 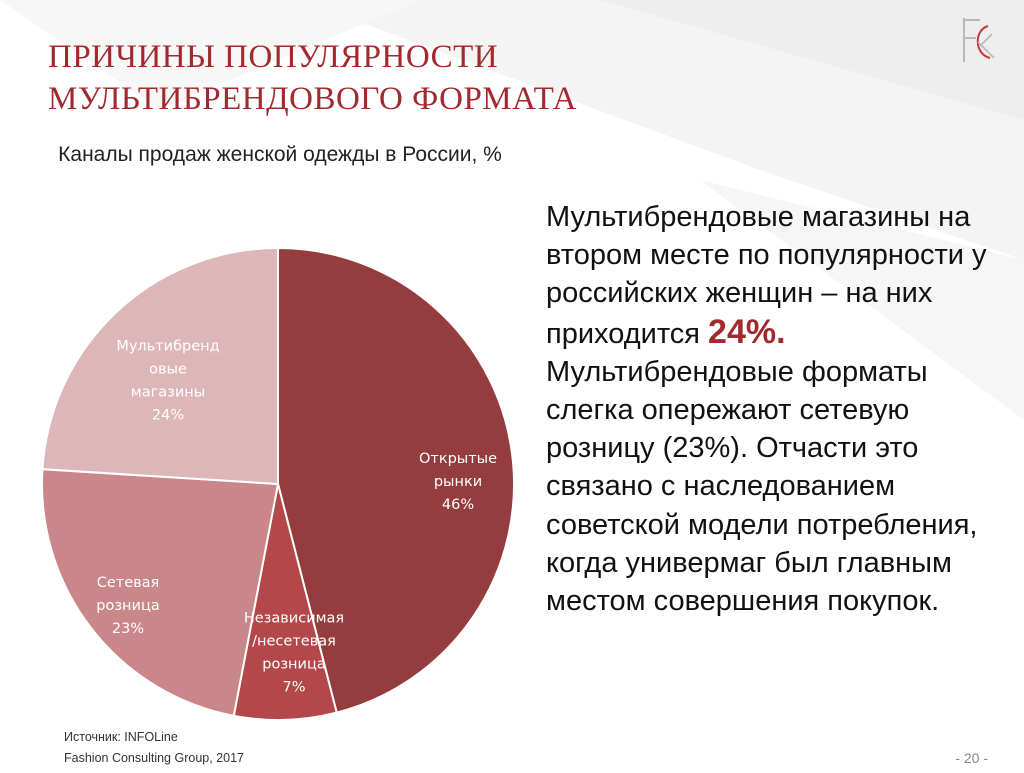 What do you see at coordinates (280, 154) in the screenshot?
I see `chart-title: Каналы продаж женской одежды в России, %` at bounding box center [280, 154].